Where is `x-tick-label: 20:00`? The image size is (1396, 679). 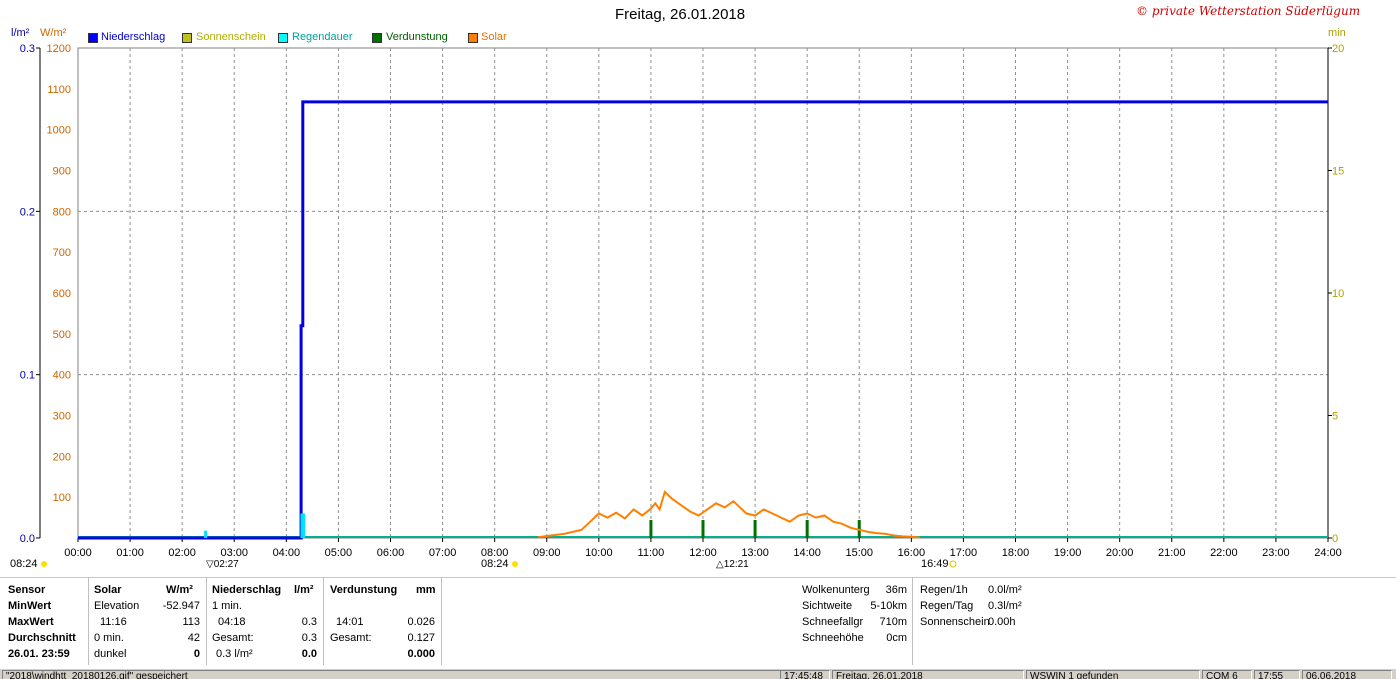 x-tick-label: 20:00 is located at coordinates (1120, 553).